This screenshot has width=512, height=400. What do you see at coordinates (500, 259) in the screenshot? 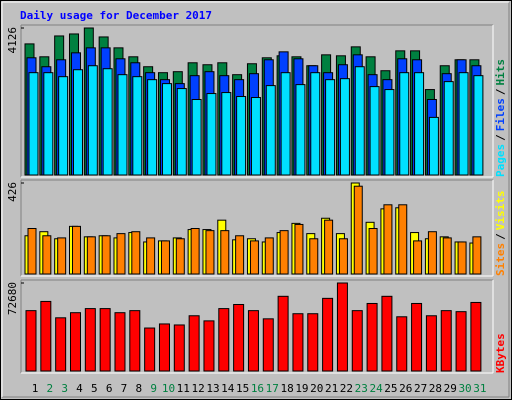
I see `legend-entry: Sites` at bounding box center [500, 259].